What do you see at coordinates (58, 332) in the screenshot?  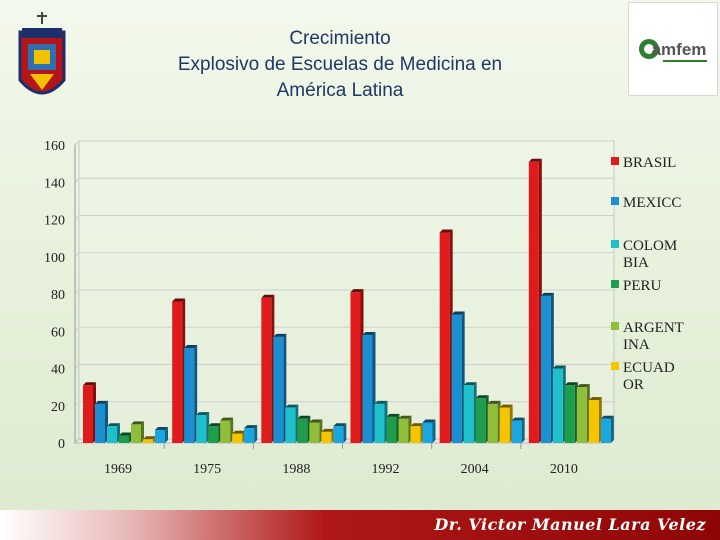 I see `y-tick-label: 60` at bounding box center [58, 332].